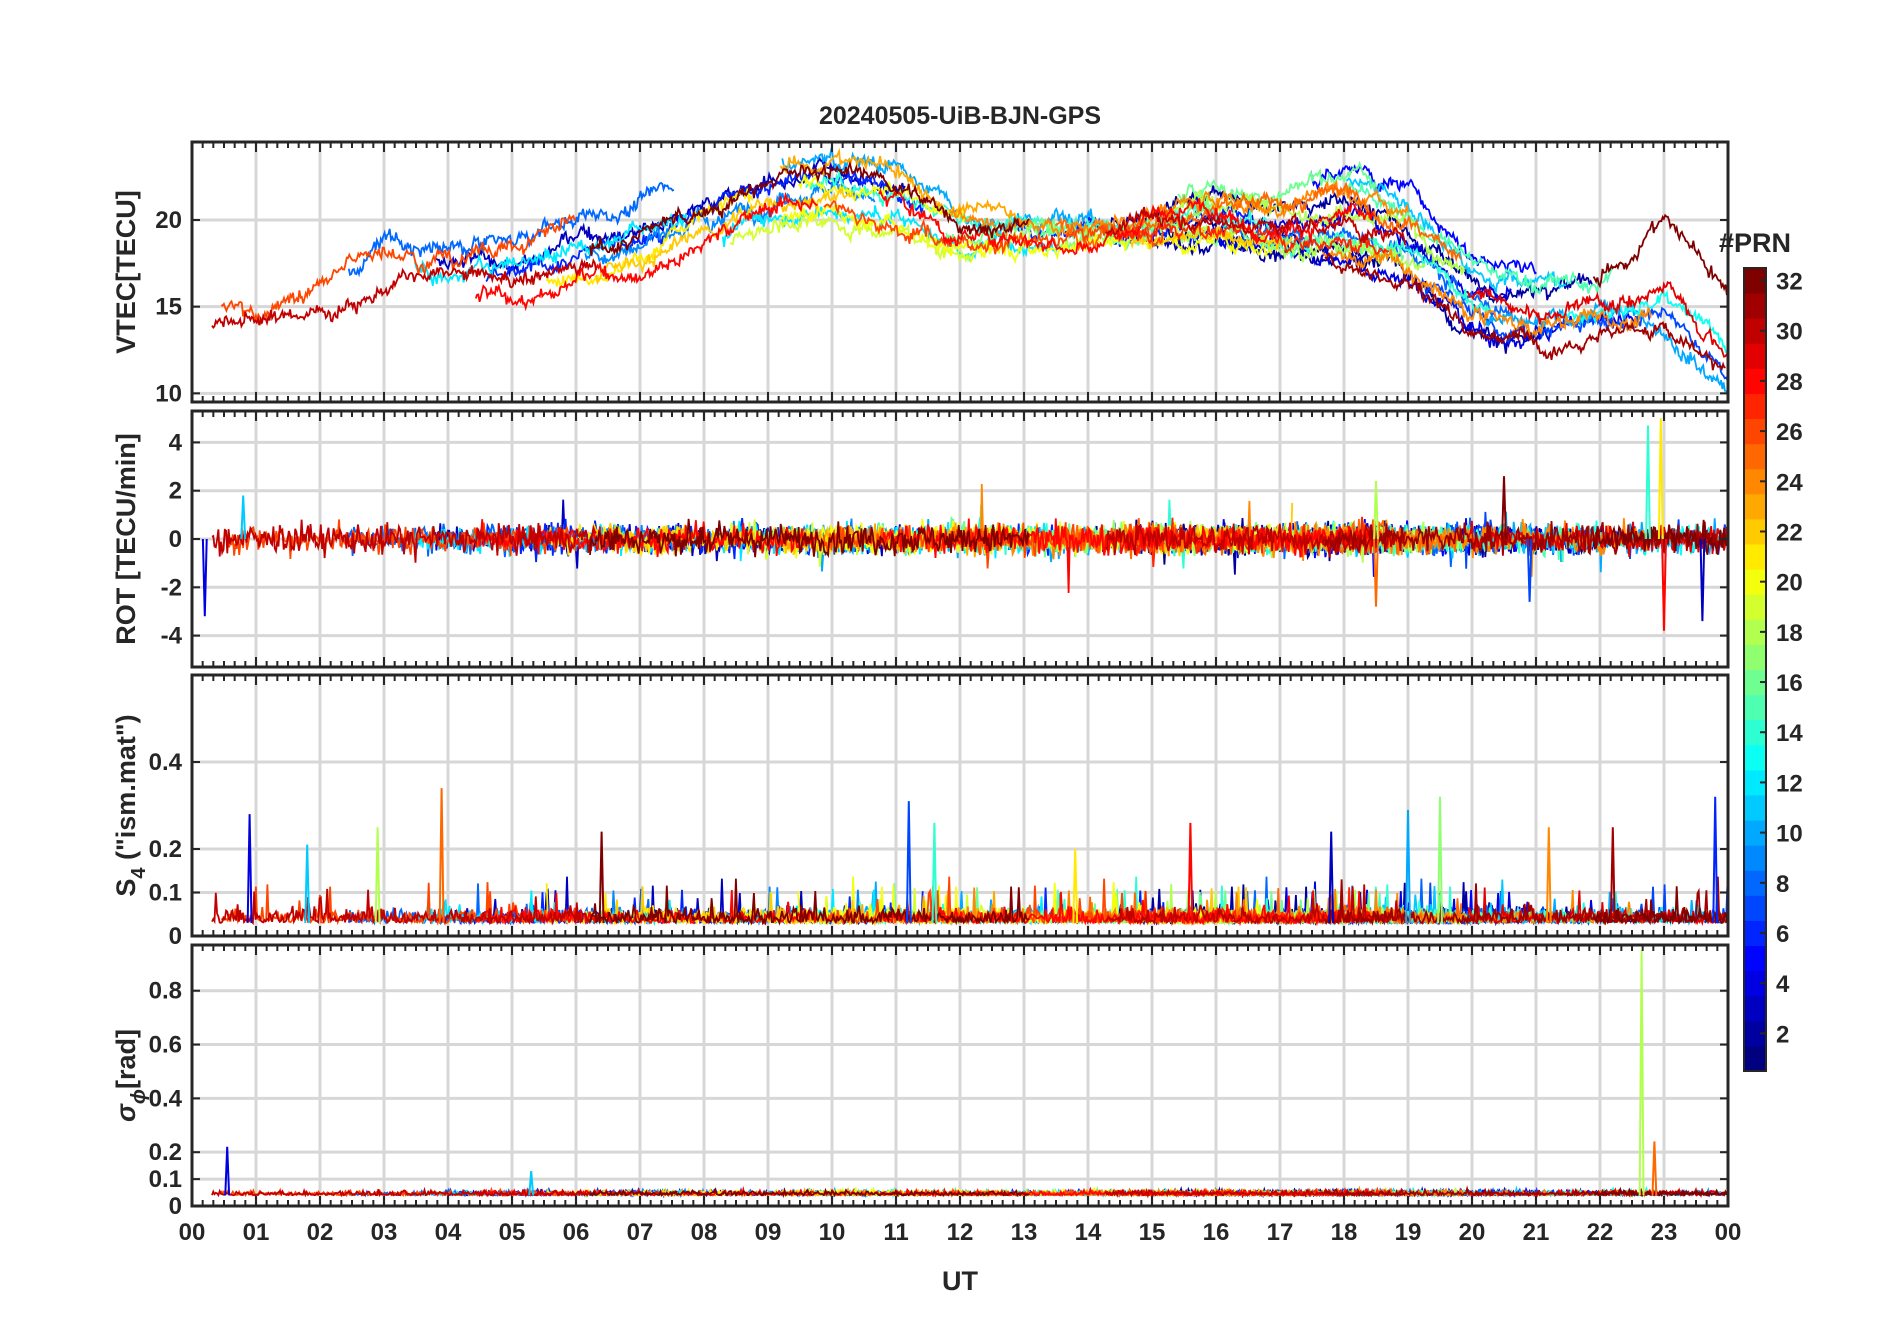 The height and width of the screenshot is (1335, 1902). I want to click on colorbar-label: #PRN, so click(1755, 243).